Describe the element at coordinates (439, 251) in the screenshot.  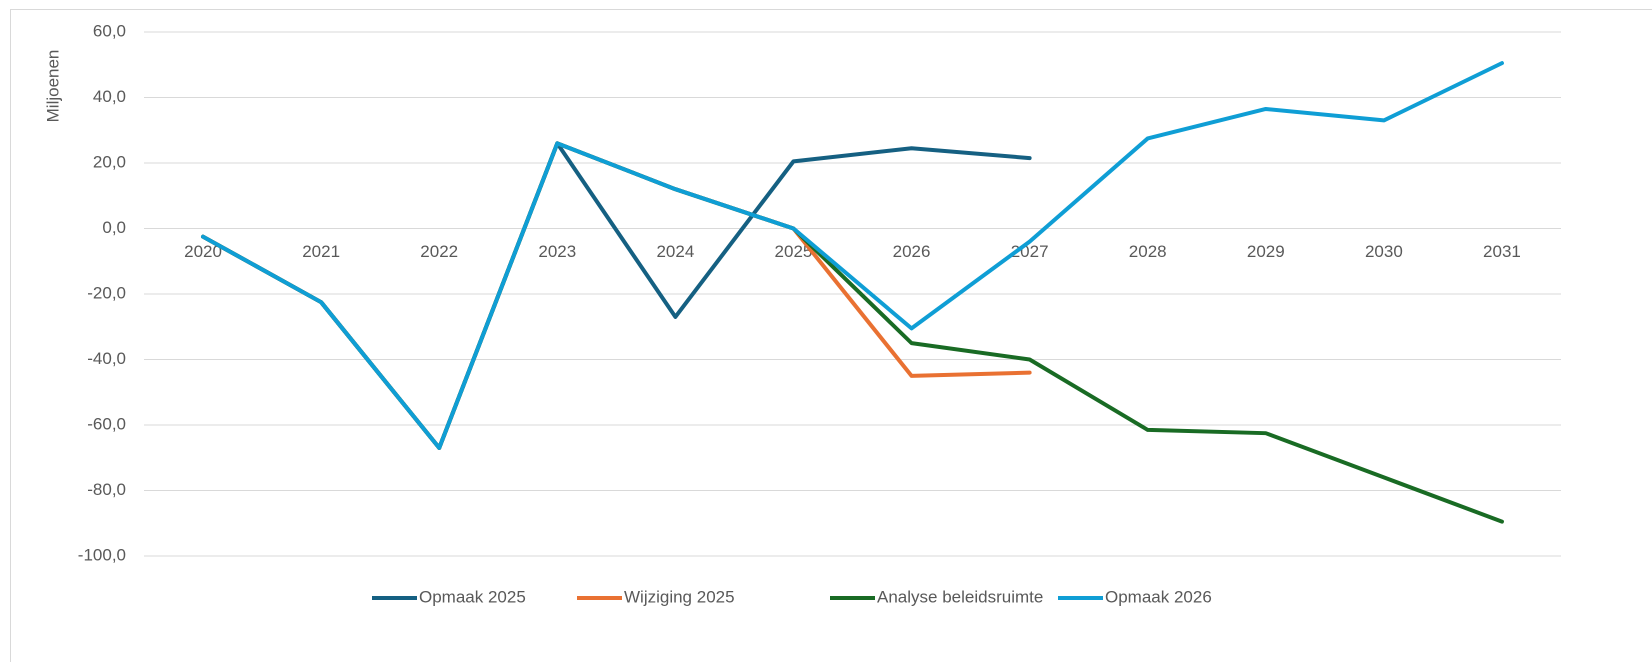
I see `x-tick-label: 2022` at that location.